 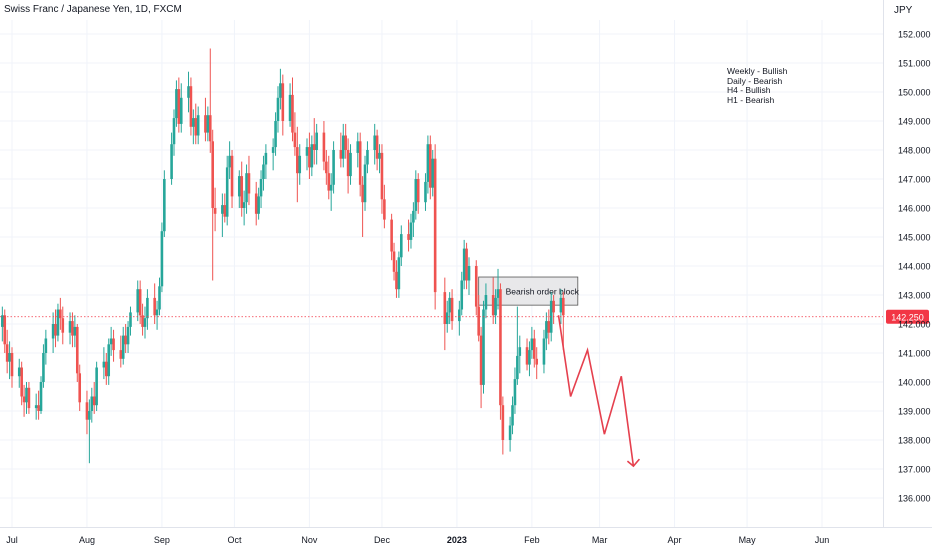 What do you see at coordinates (914, 470) in the screenshot?
I see `y-tick-label: 137.000` at bounding box center [914, 470].